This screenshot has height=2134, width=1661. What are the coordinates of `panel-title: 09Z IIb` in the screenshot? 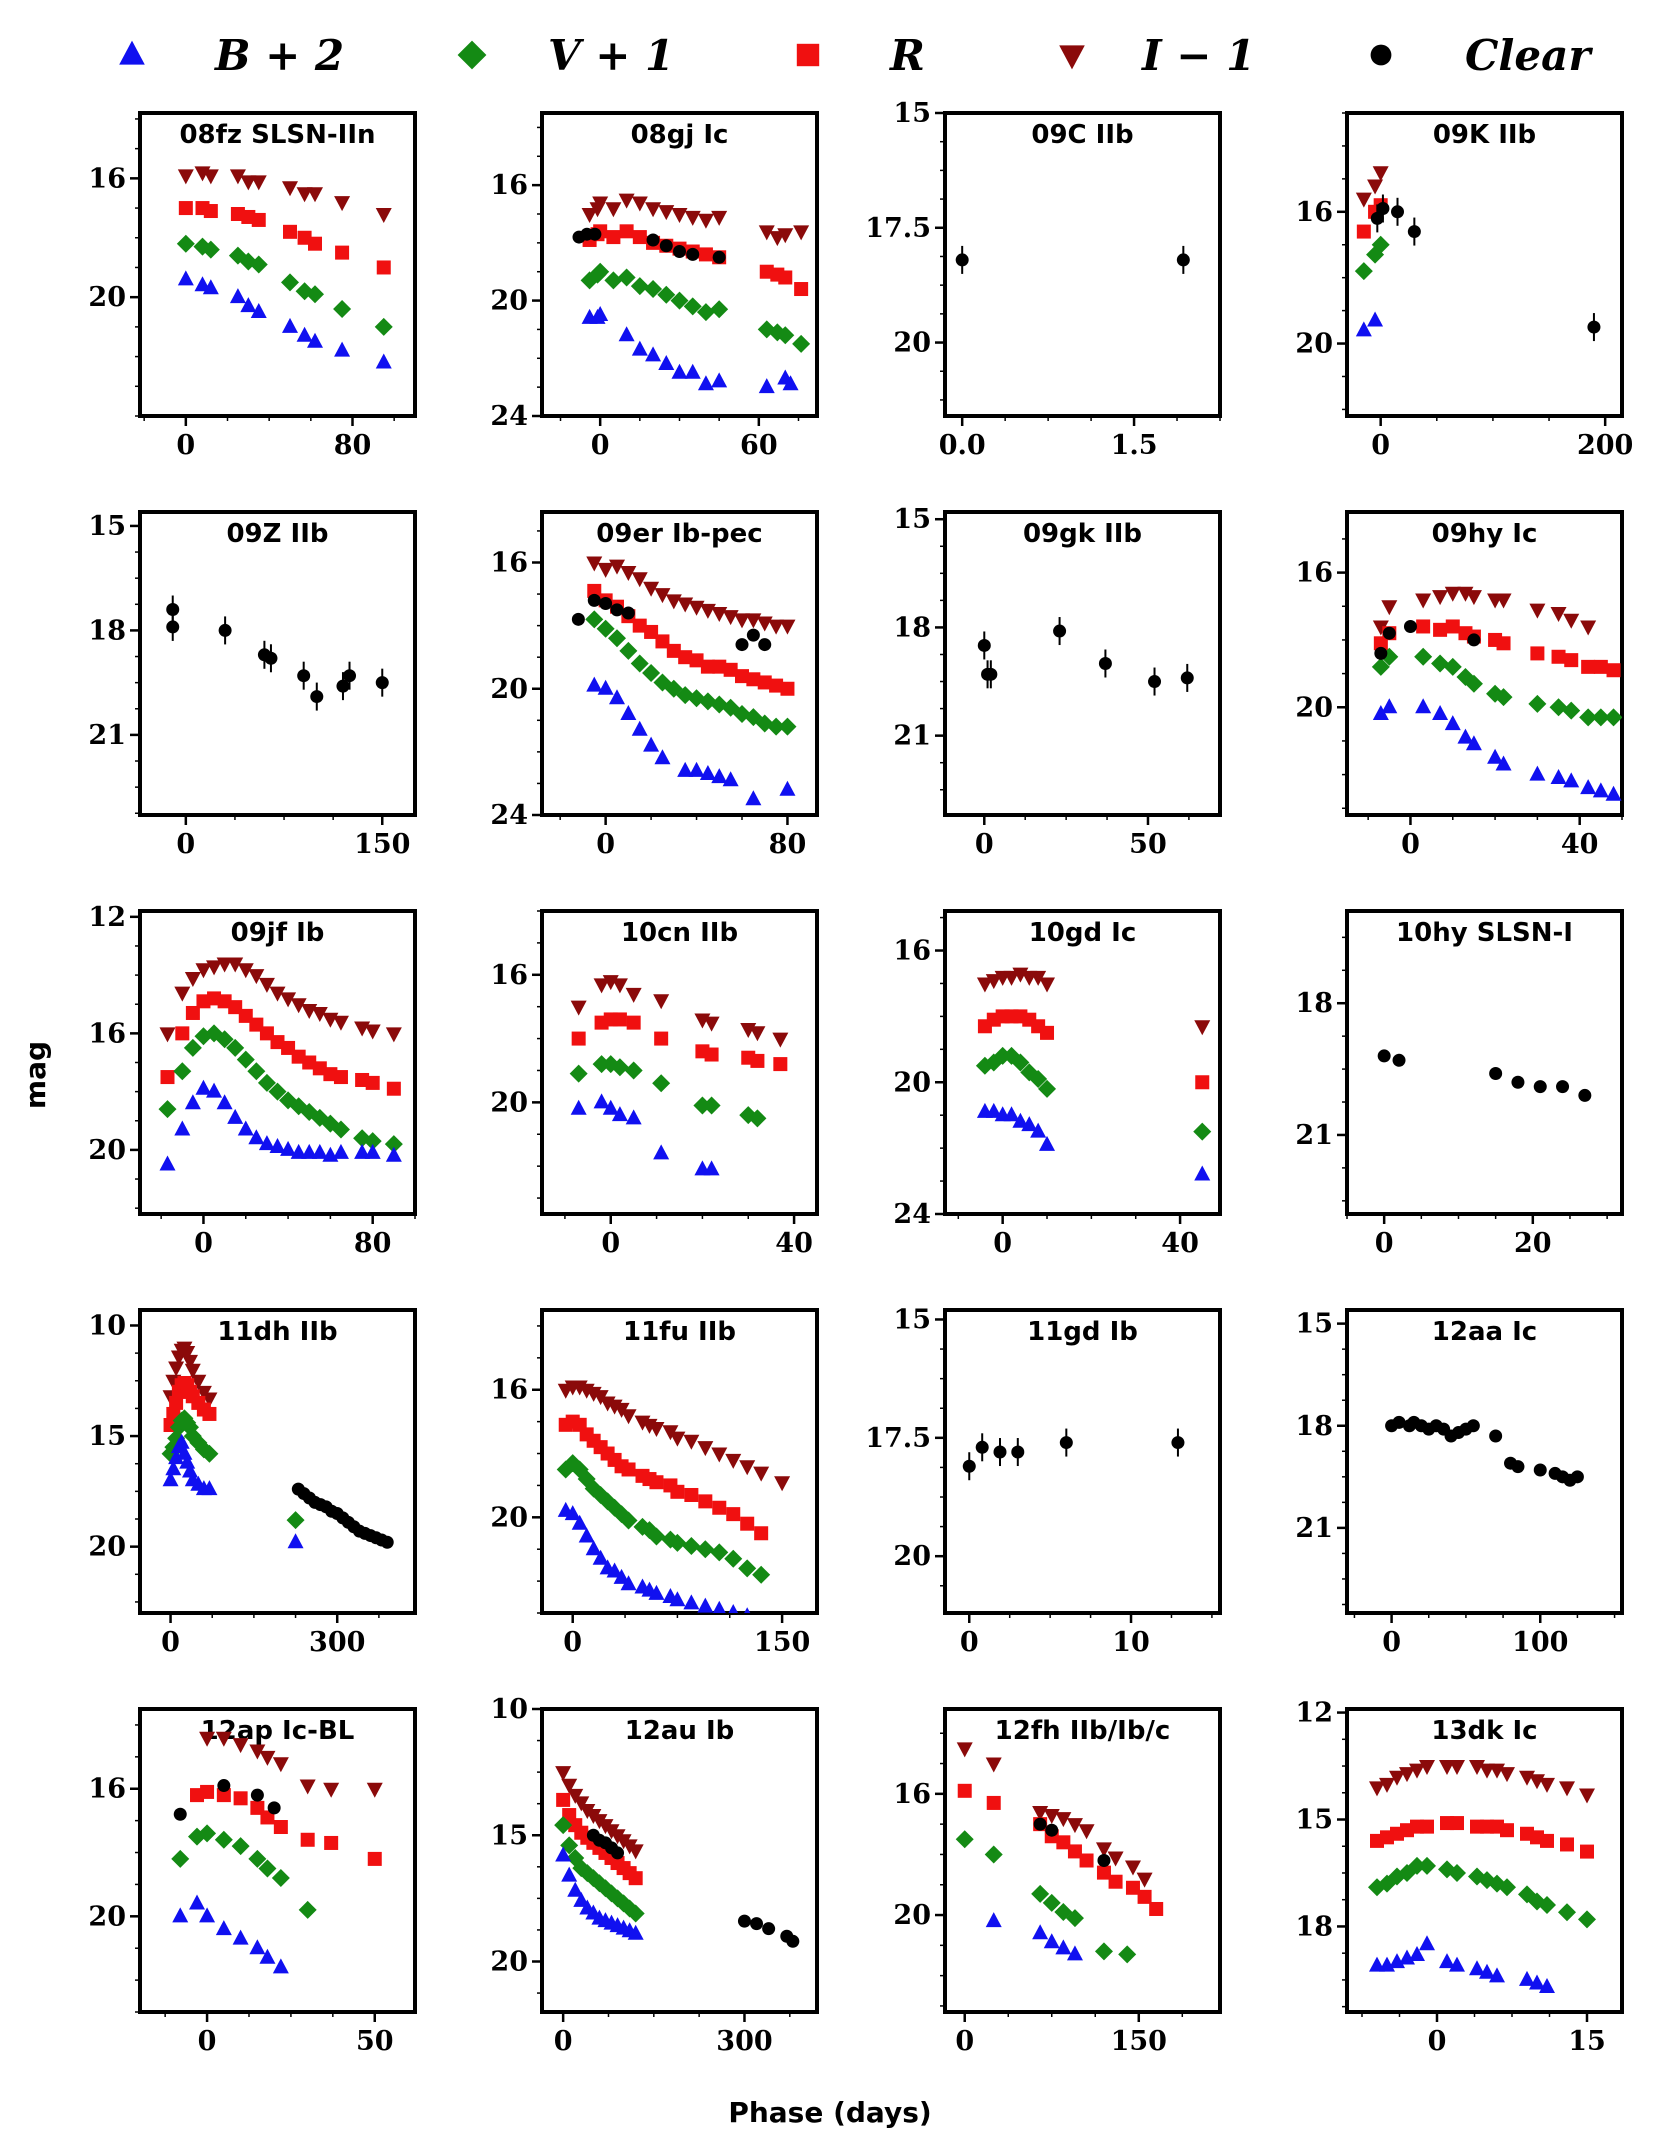 It's located at (277, 534).